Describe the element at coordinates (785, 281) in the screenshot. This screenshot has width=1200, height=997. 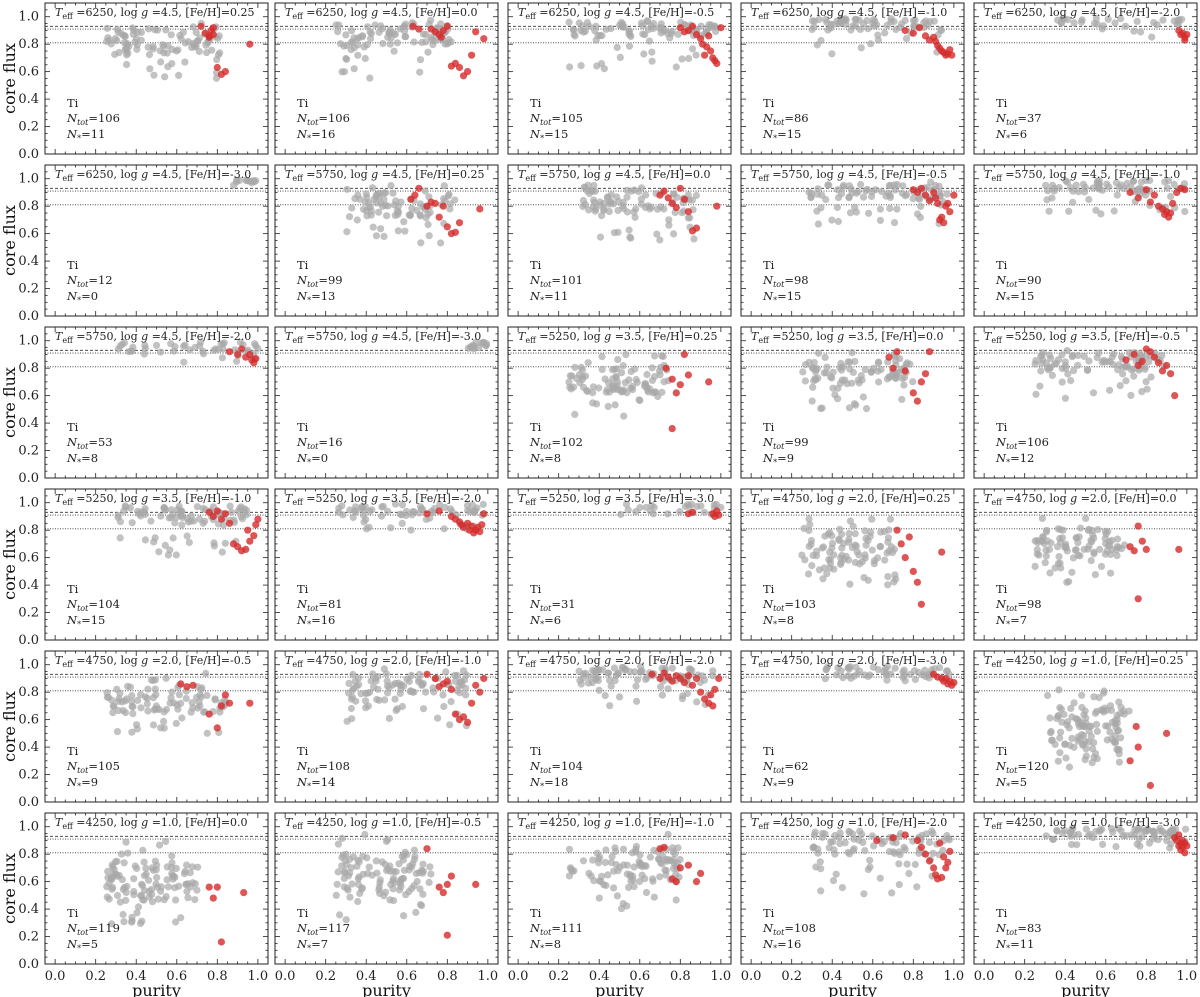
I see `panel-count-label: Ntot=98` at that location.